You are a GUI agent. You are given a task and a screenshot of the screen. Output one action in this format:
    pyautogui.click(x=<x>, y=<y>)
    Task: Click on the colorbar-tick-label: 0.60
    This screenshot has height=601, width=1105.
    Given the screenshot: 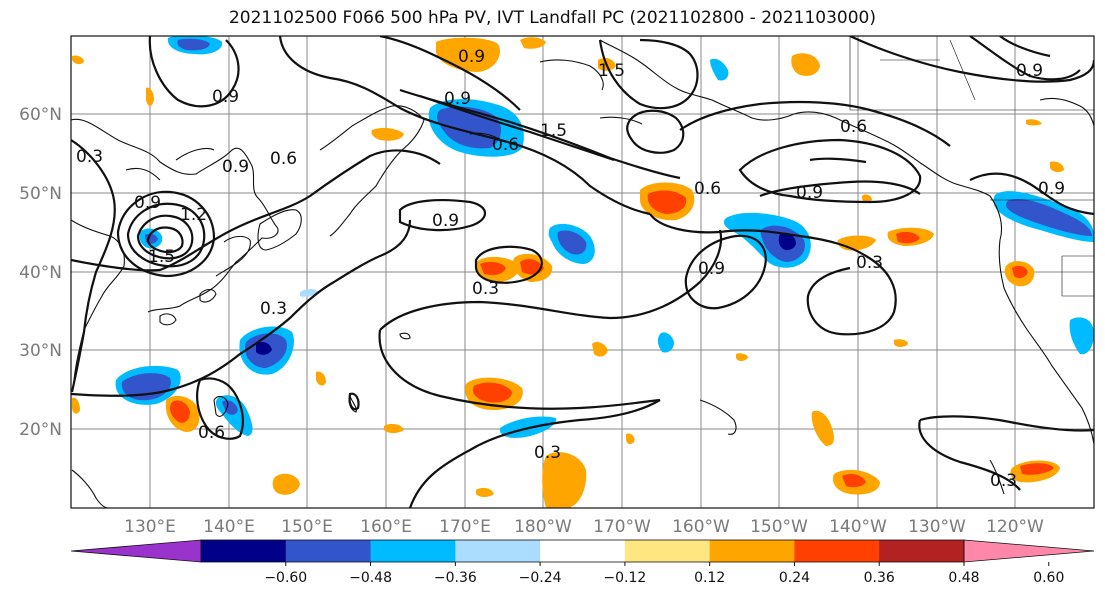 What is the action you would take?
    pyautogui.click(x=1048, y=578)
    